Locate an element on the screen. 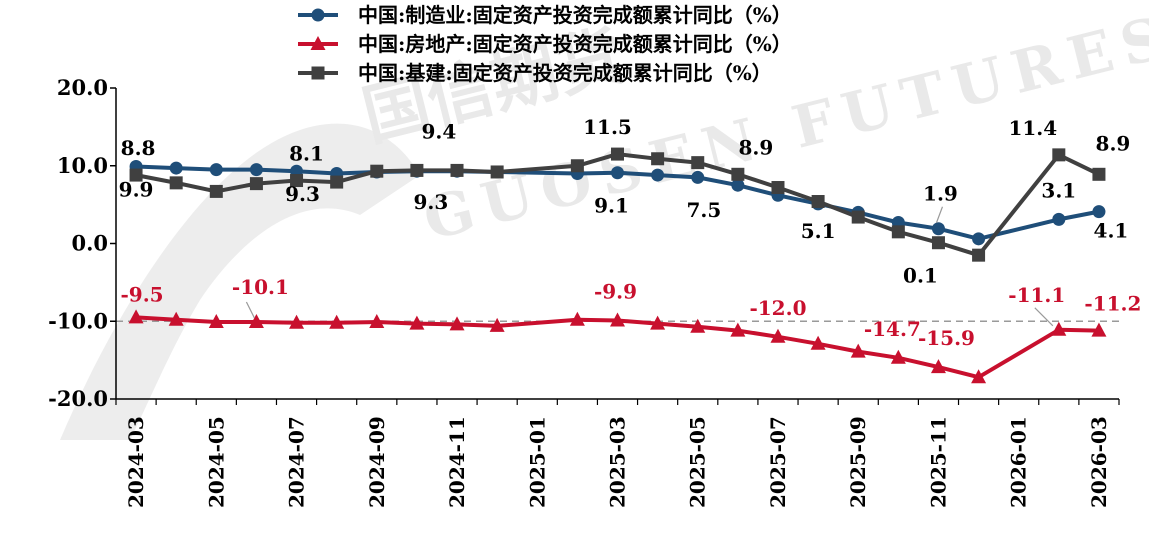 The width and height of the screenshot is (1149, 533). x-tick-label: 2025-03 is located at coordinates (618, 462).